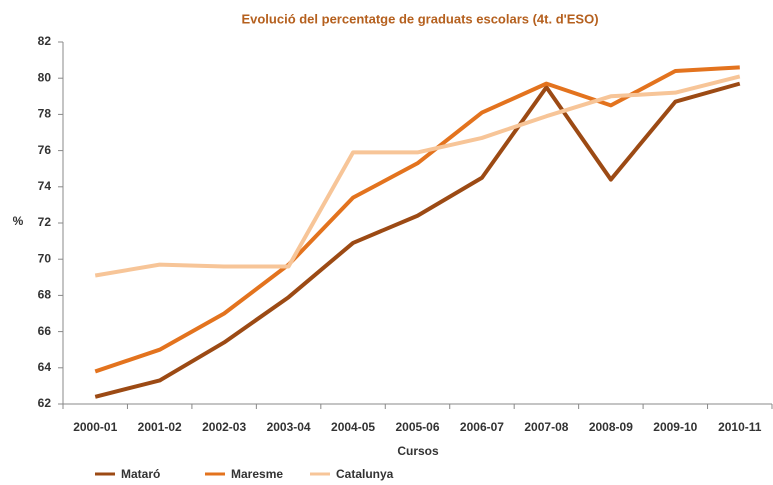 This screenshot has width=773, height=485. What do you see at coordinates (417, 427) in the screenshot?
I see `x-tick-label: 2005-06` at bounding box center [417, 427].